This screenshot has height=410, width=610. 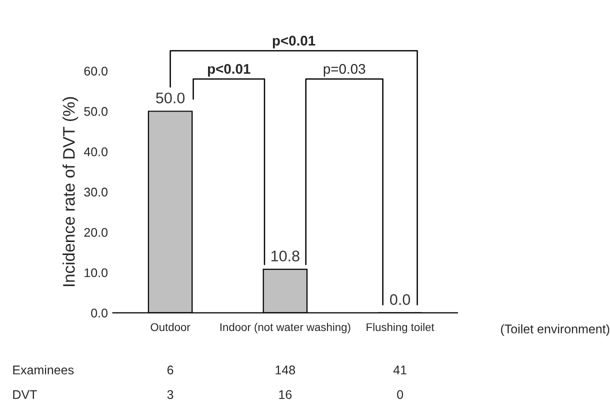 I want to click on y-tick-label: 10.0, so click(x=96, y=273).